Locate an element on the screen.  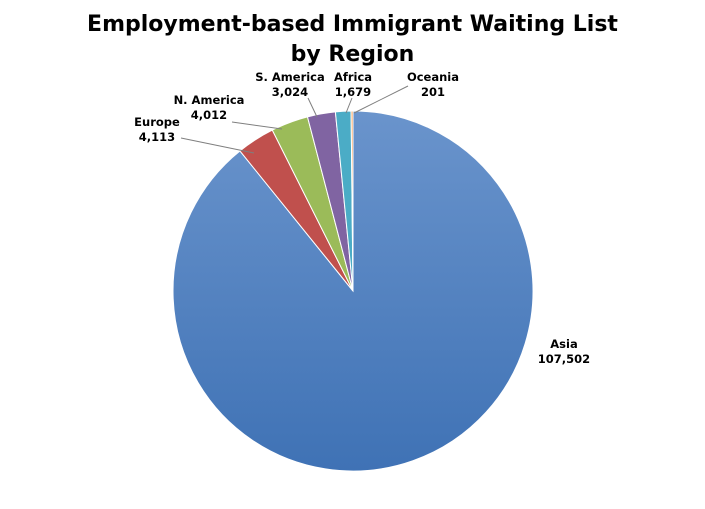
slice-label-s-america: S. America 3,024 is located at coordinates (290, 84).